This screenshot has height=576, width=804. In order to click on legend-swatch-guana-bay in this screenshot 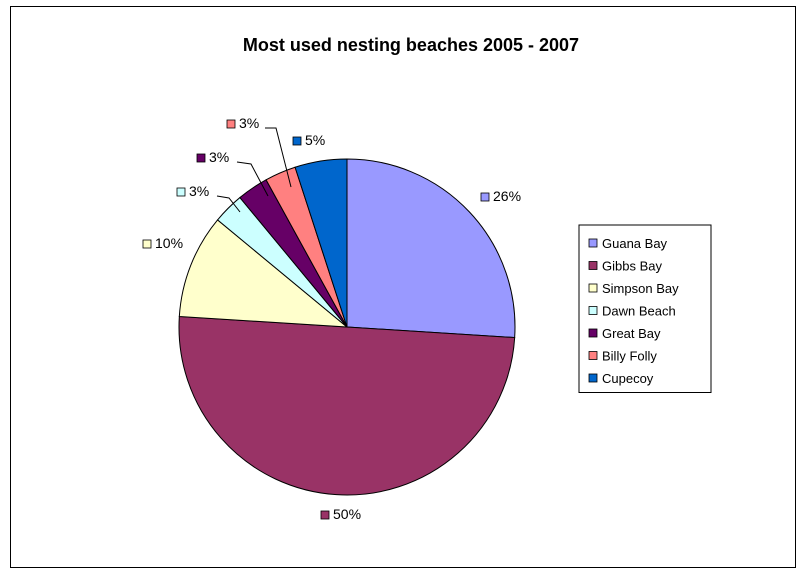, I will do `click(593, 243)`.